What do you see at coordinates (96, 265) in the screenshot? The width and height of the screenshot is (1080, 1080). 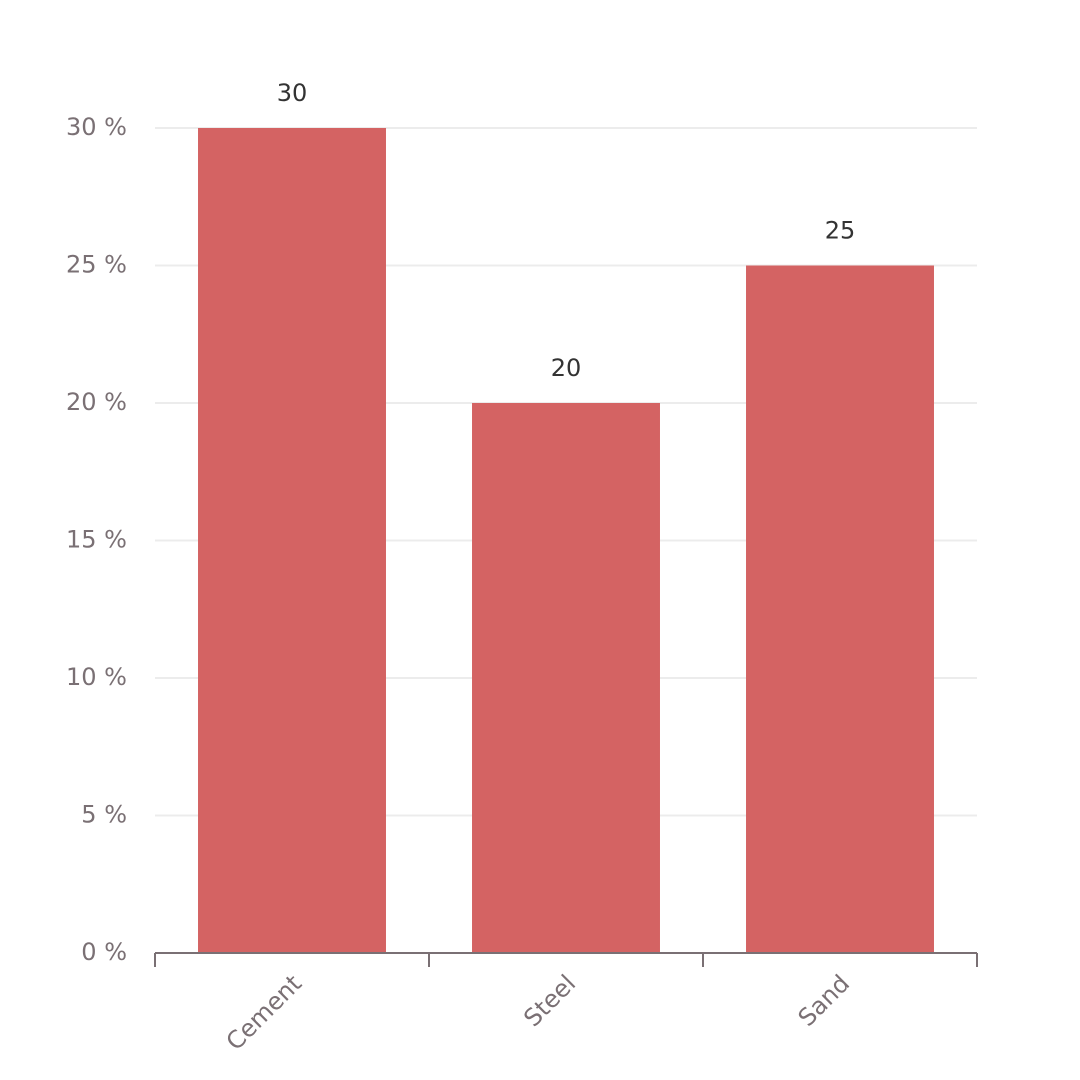 I see `y-tick-label: 25 %` at bounding box center [96, 265].